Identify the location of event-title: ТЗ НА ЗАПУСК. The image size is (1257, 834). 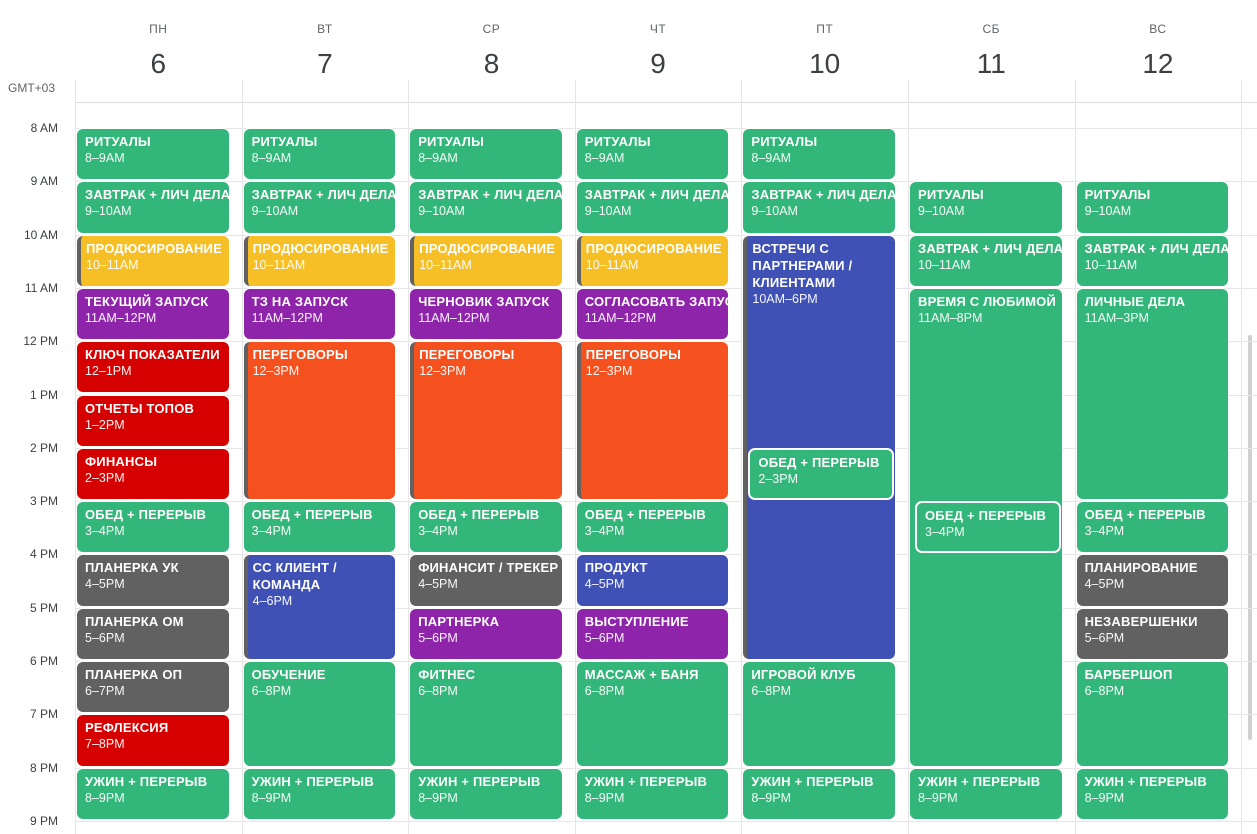
(300, 301).